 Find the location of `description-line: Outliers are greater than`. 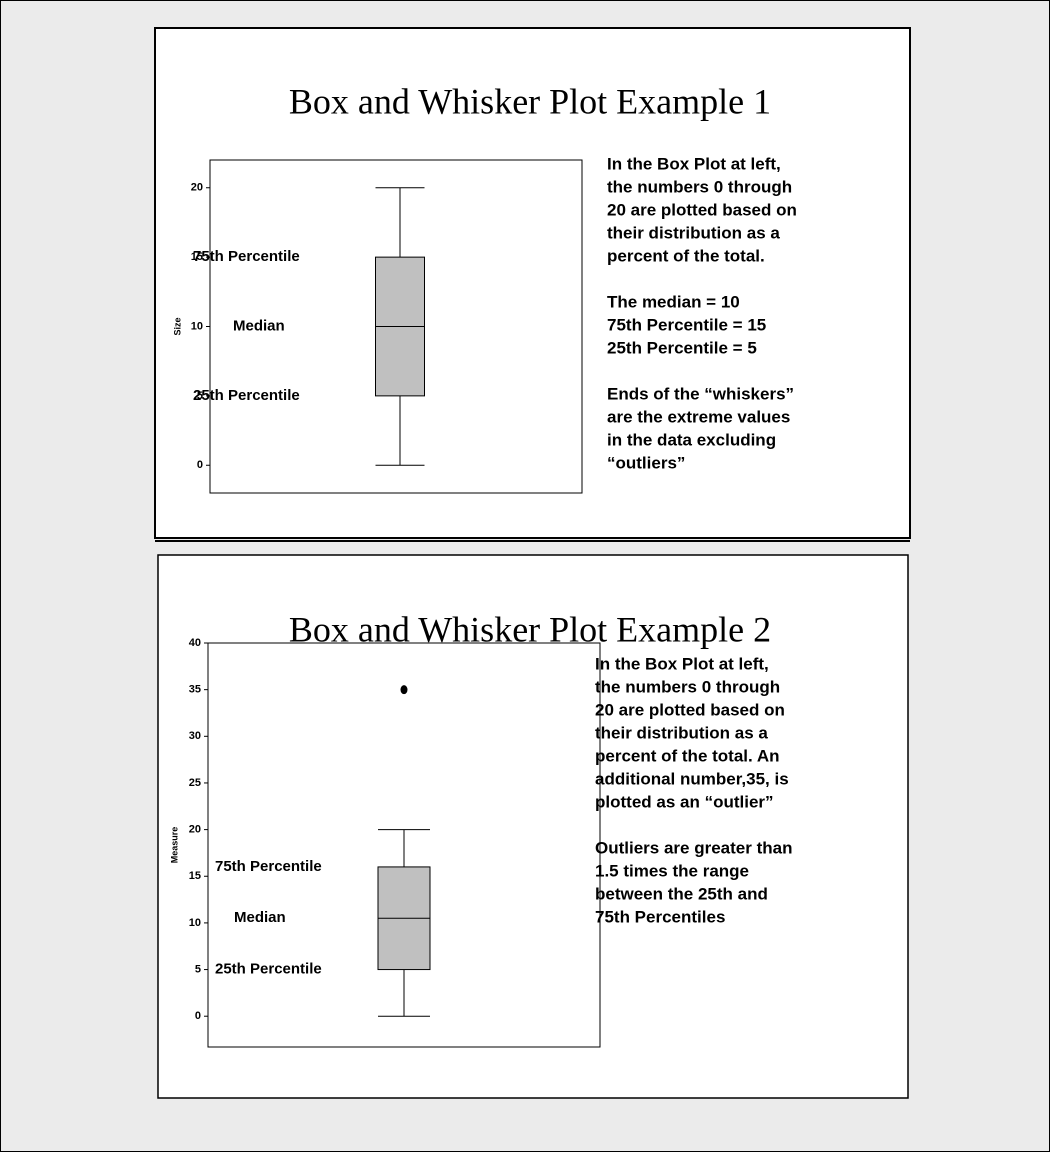

description-line: Outliers are greater than is located at coordinates (693, 847).